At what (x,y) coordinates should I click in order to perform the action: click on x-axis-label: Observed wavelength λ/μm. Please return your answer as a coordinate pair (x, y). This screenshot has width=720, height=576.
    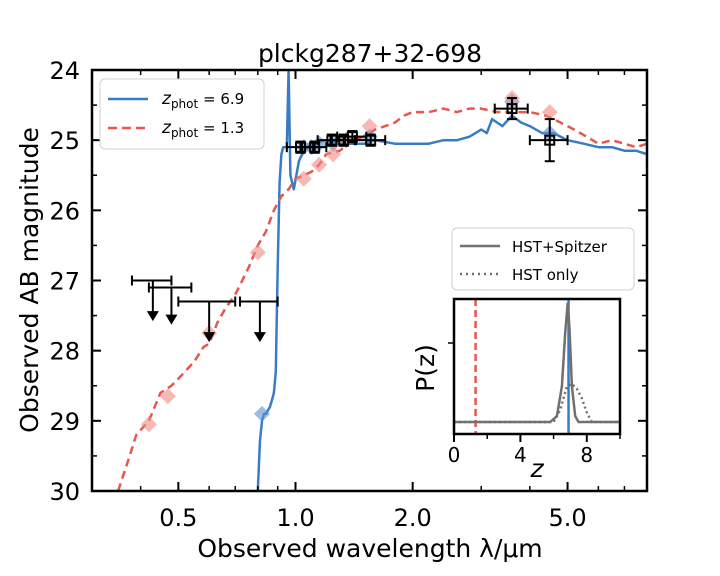
    Looking at the image, I should click on (369, 548).